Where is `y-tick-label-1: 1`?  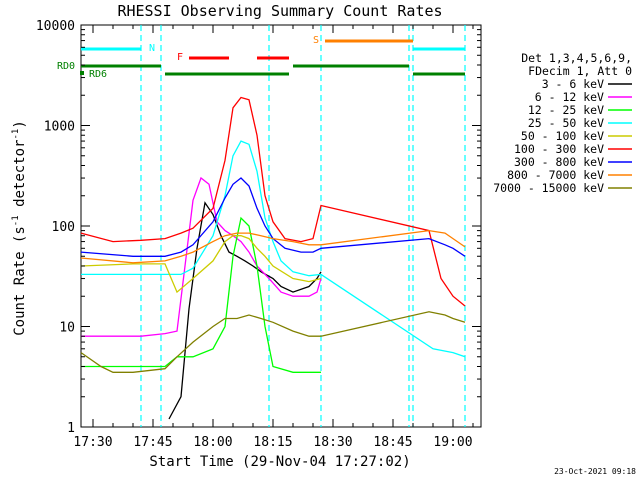 y-tick-label-1: 1 is located at coordinates (71, 428).